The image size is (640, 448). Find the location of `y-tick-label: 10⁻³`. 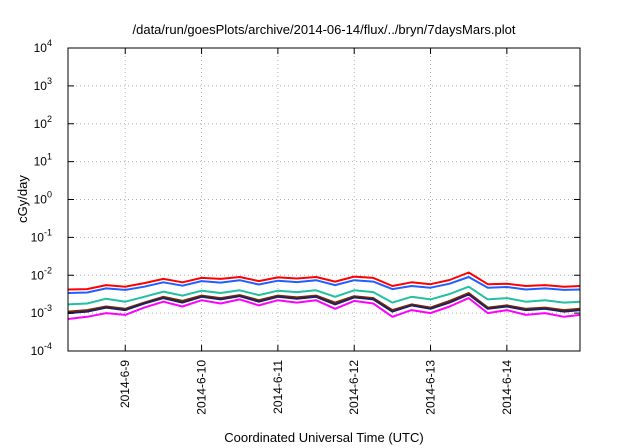

y-tick-label: 10⁻³ is located at coordinates (41, 311).